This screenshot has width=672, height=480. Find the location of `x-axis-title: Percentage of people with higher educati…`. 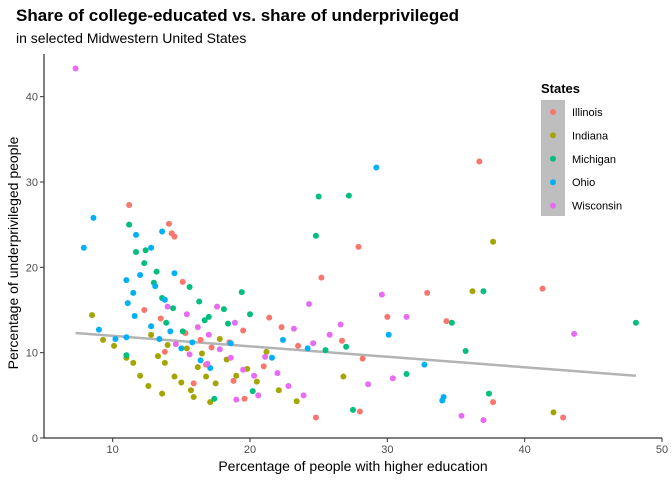

x-axis-title: Percentage of people with higher educati… is located at coordinates (352, 466).